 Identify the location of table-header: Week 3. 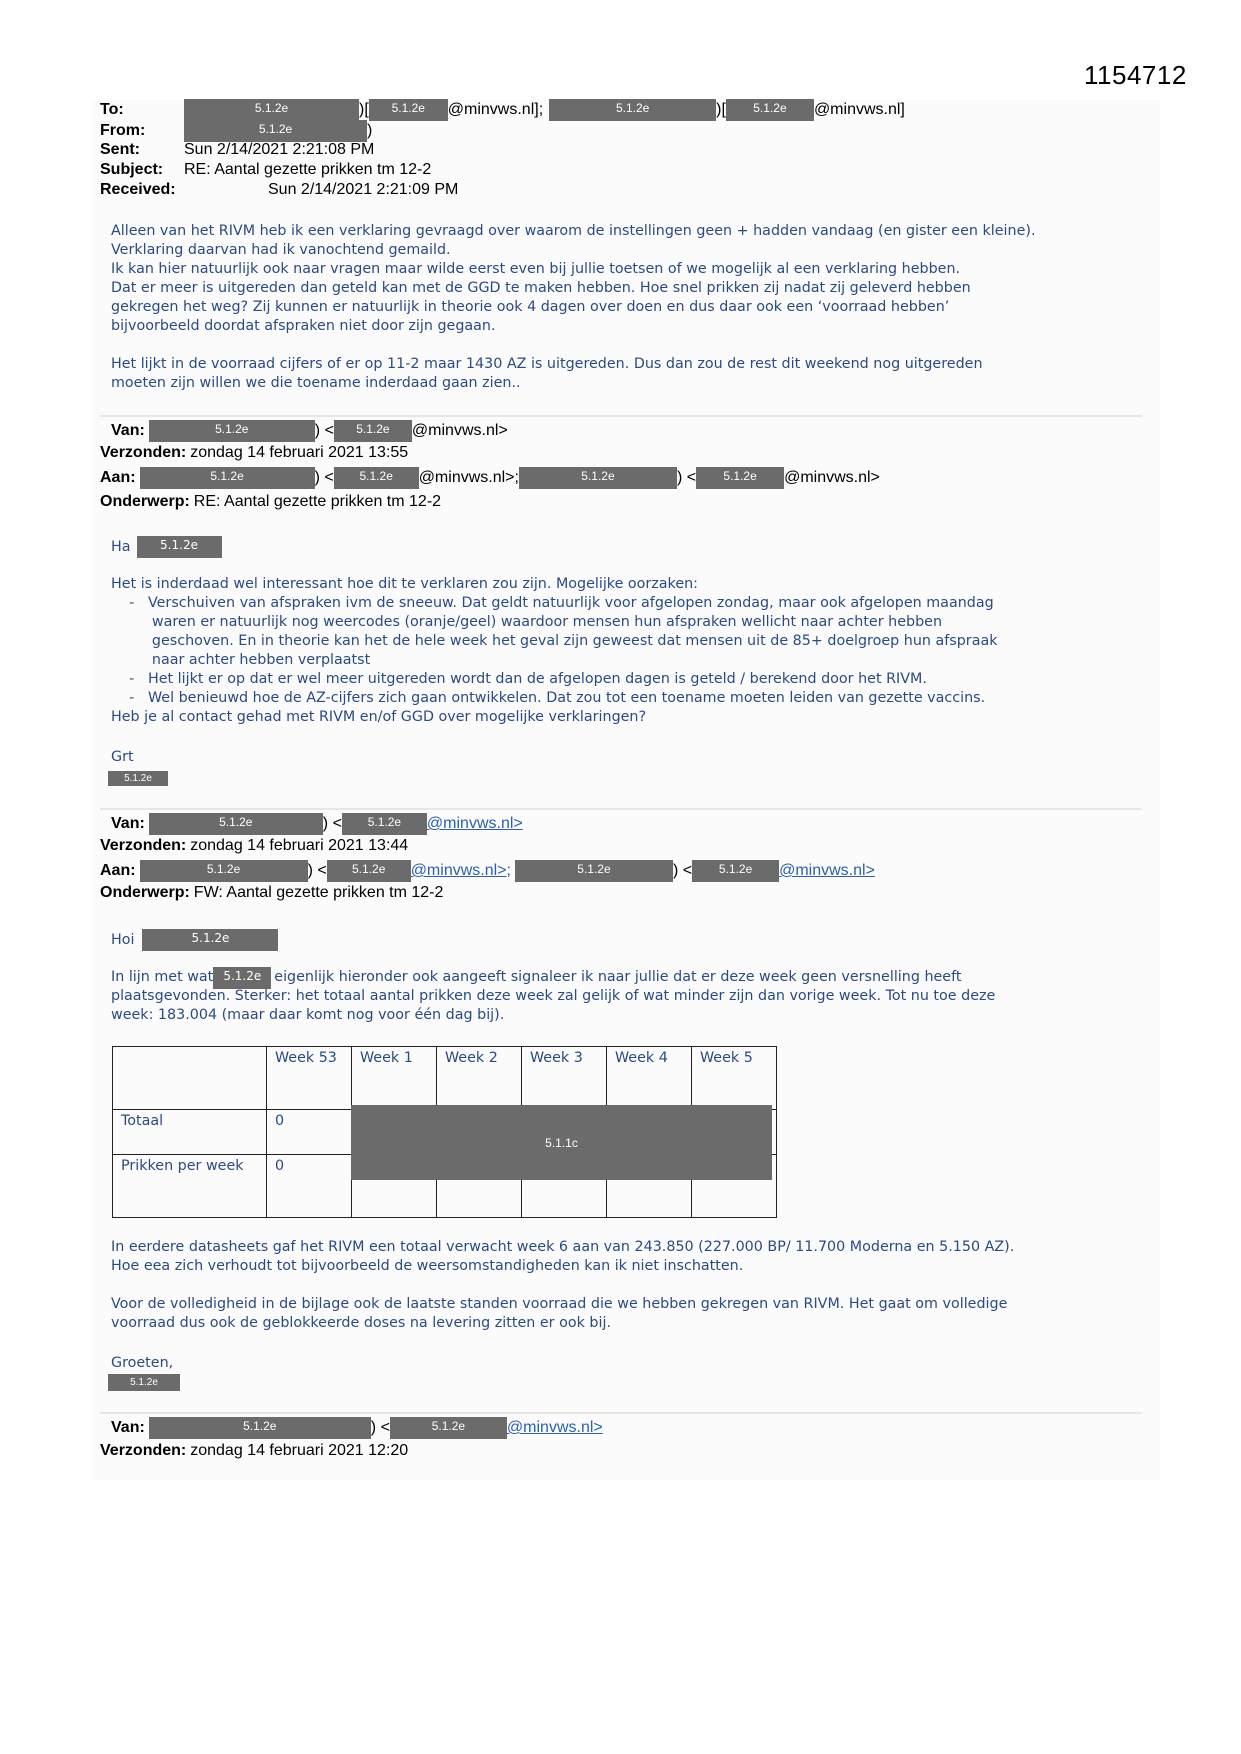
(564, 1078).